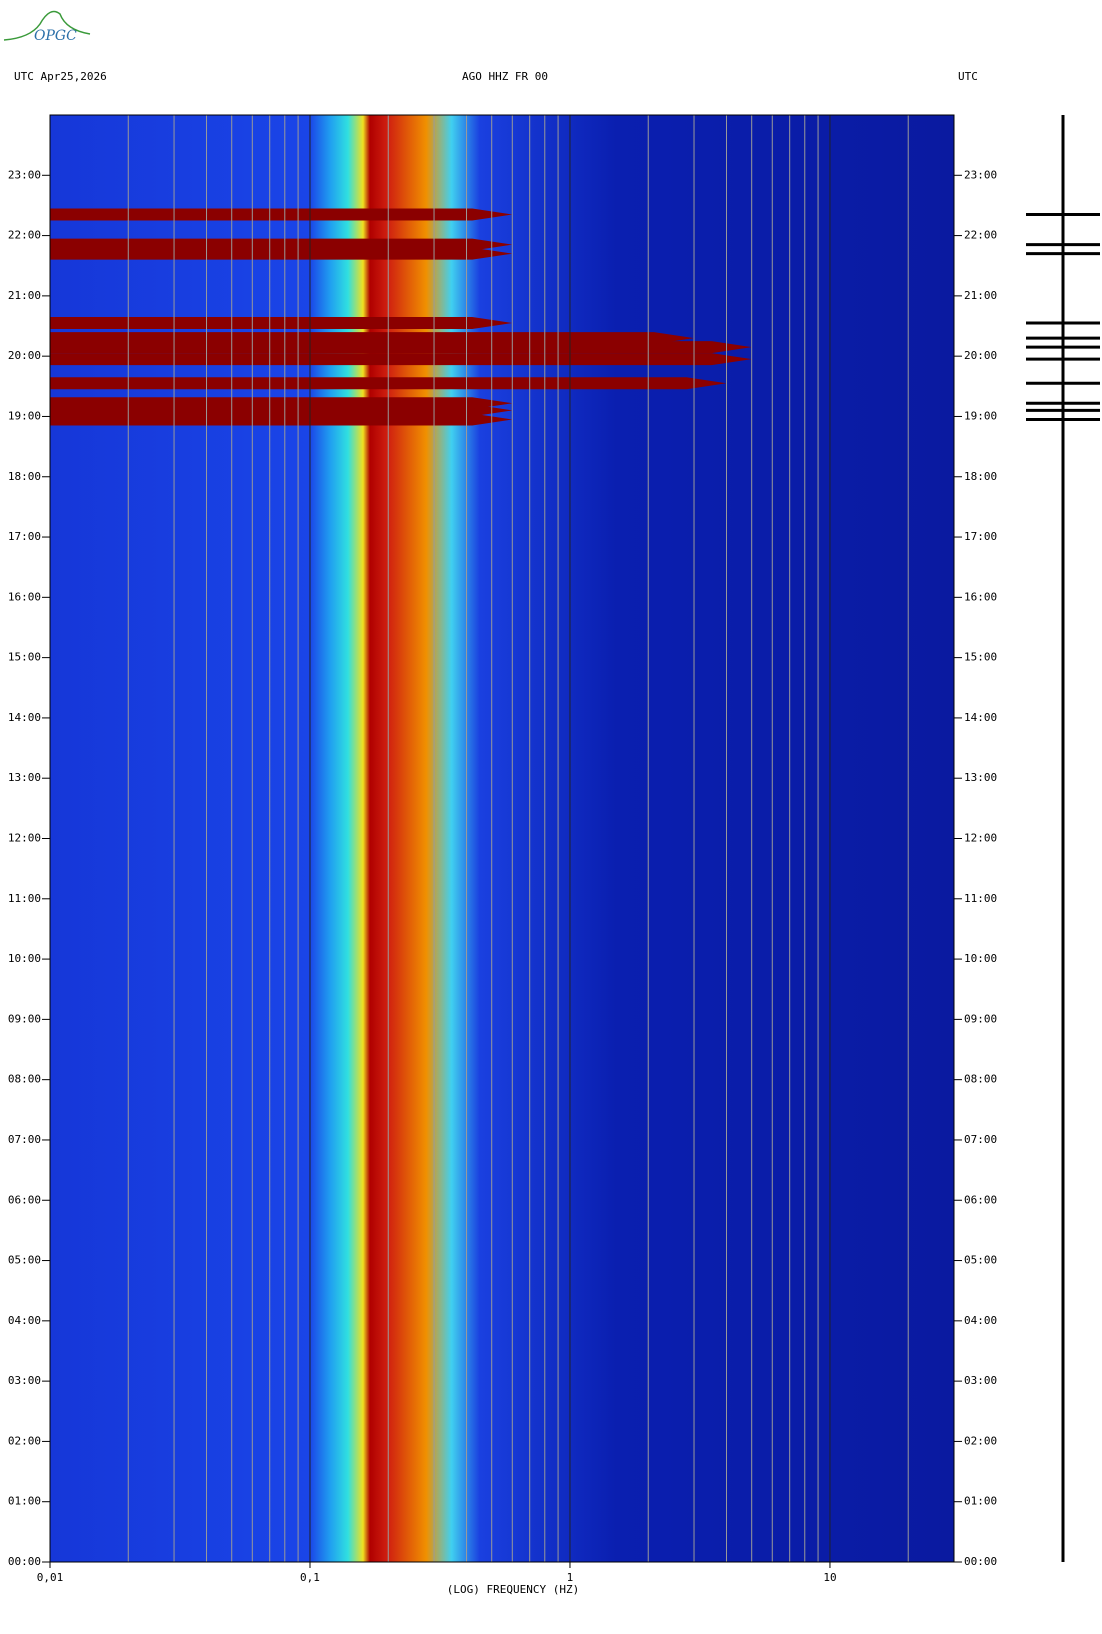 The width and height of the screenshot is (1102, 1634). I want to click on y-tick-label-right: 14:00, so click(980, 717).